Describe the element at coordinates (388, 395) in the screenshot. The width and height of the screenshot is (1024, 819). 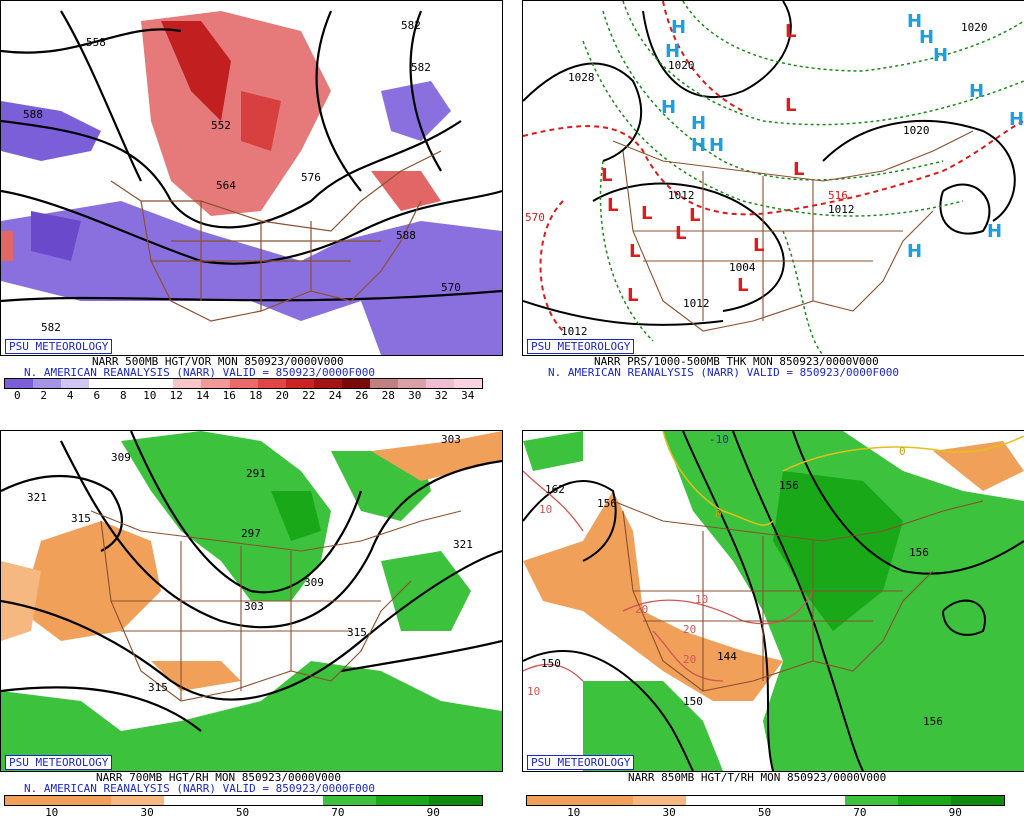
I see `colorbar-tick-label: 28` at that location.